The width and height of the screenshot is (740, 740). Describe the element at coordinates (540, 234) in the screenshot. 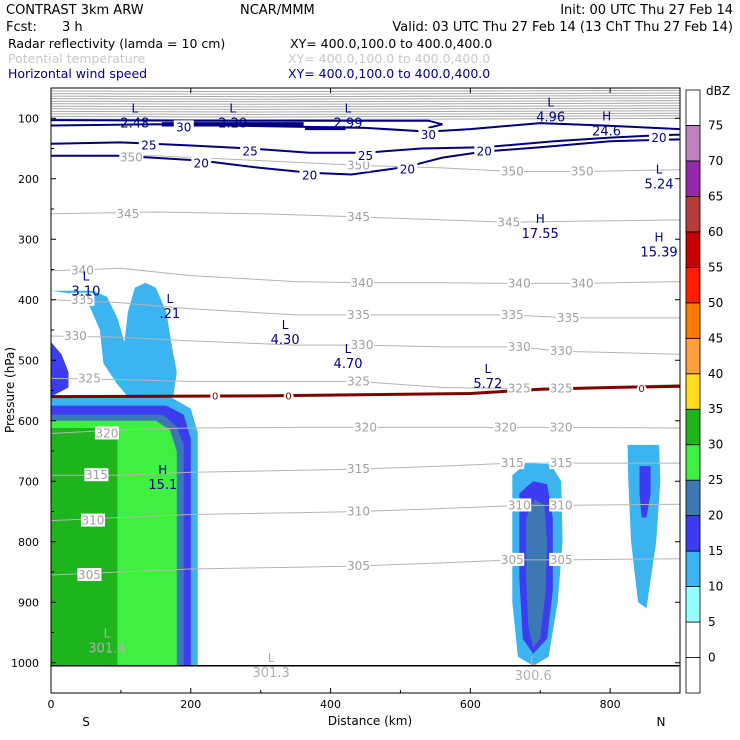

I see `extremum-value: 17.55` at that location.